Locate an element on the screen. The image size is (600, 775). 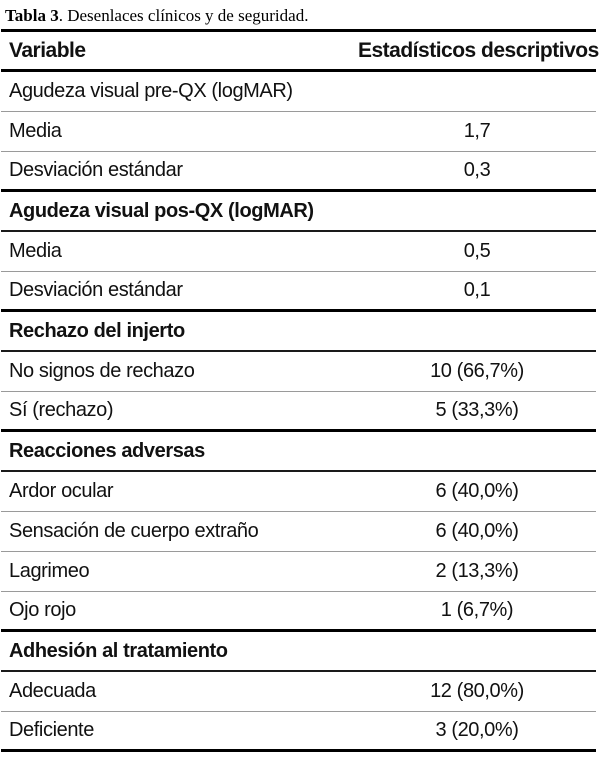
table-section-row: Rechazo del injerto is located at coordinates (298, 332).